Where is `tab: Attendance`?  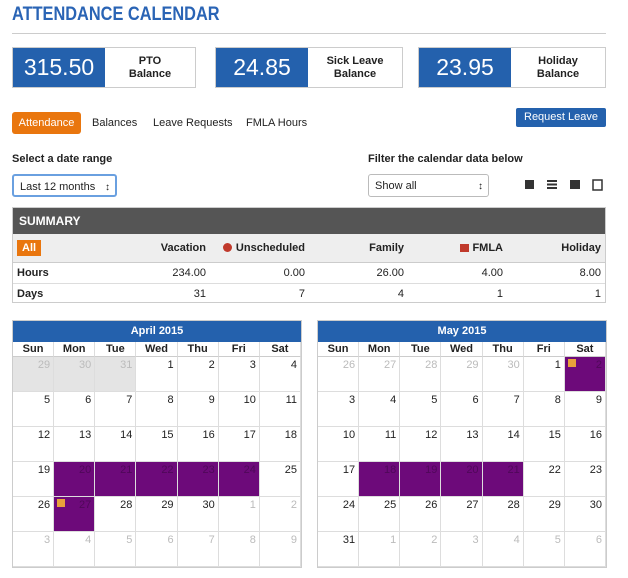 tab: Attendance is located at coordinates (46, 123).